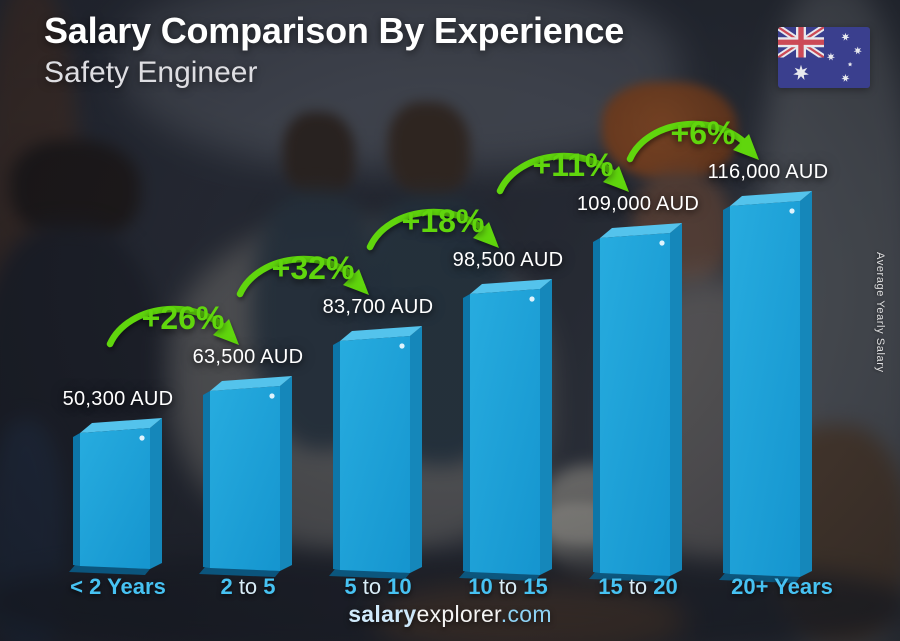  What do you see at coordinates (378, 586) in the screenshot?
I see `category-label: 5 to 10` at bounding box center [378, 586].